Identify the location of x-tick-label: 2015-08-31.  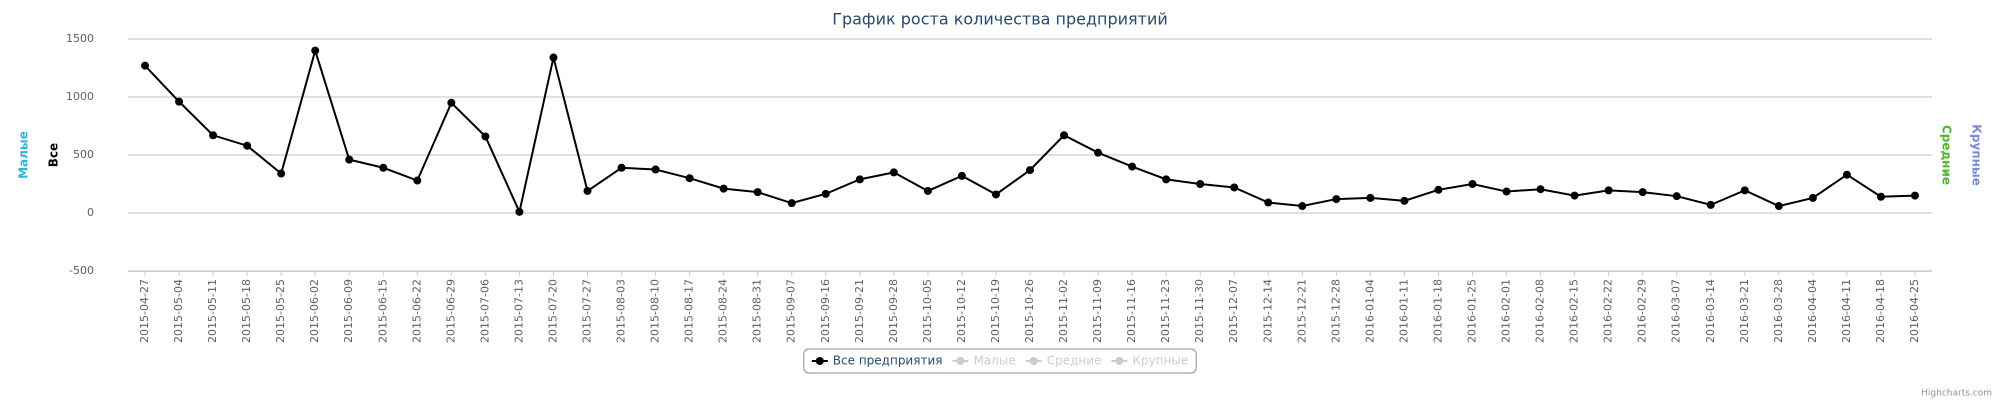
(757, 311).